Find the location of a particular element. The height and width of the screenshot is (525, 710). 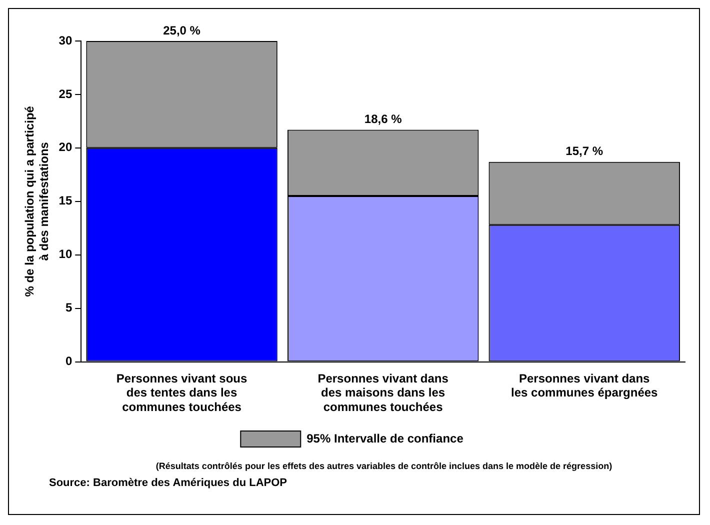

x-tick-label: Personnes vivant dans des maisons dans les communes touchées is located at coordinates (383, 392).